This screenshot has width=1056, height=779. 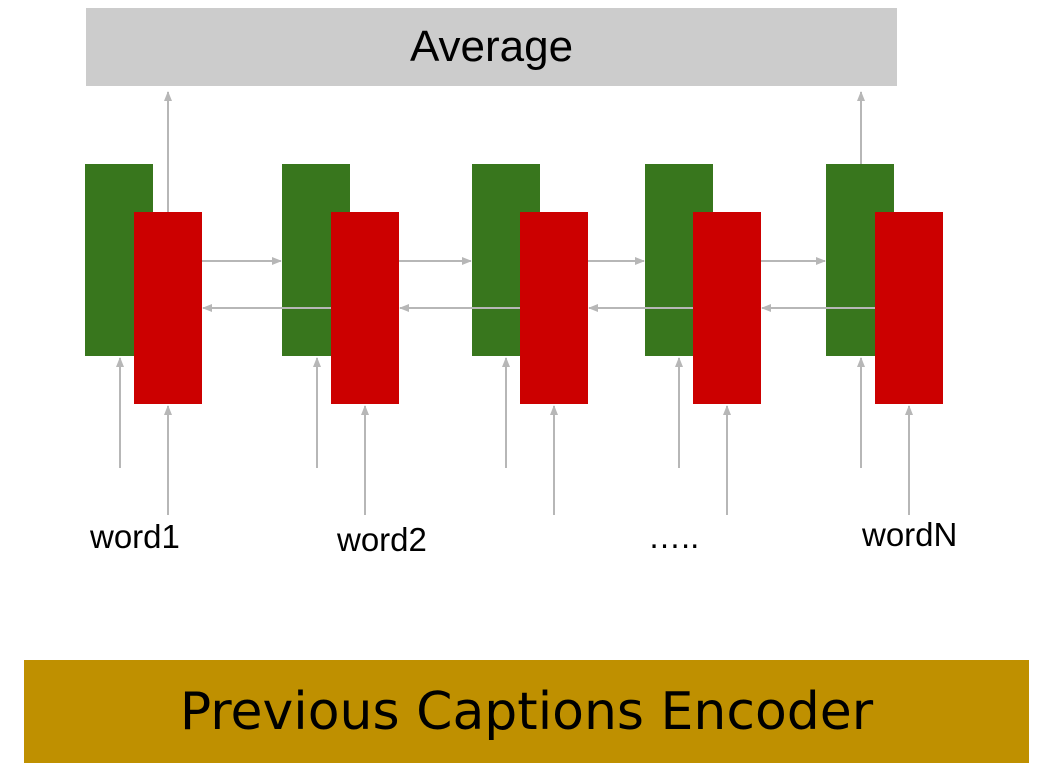 I want to click on encoder-label: Previous Captions Encoder, so click(x=526, y=711).